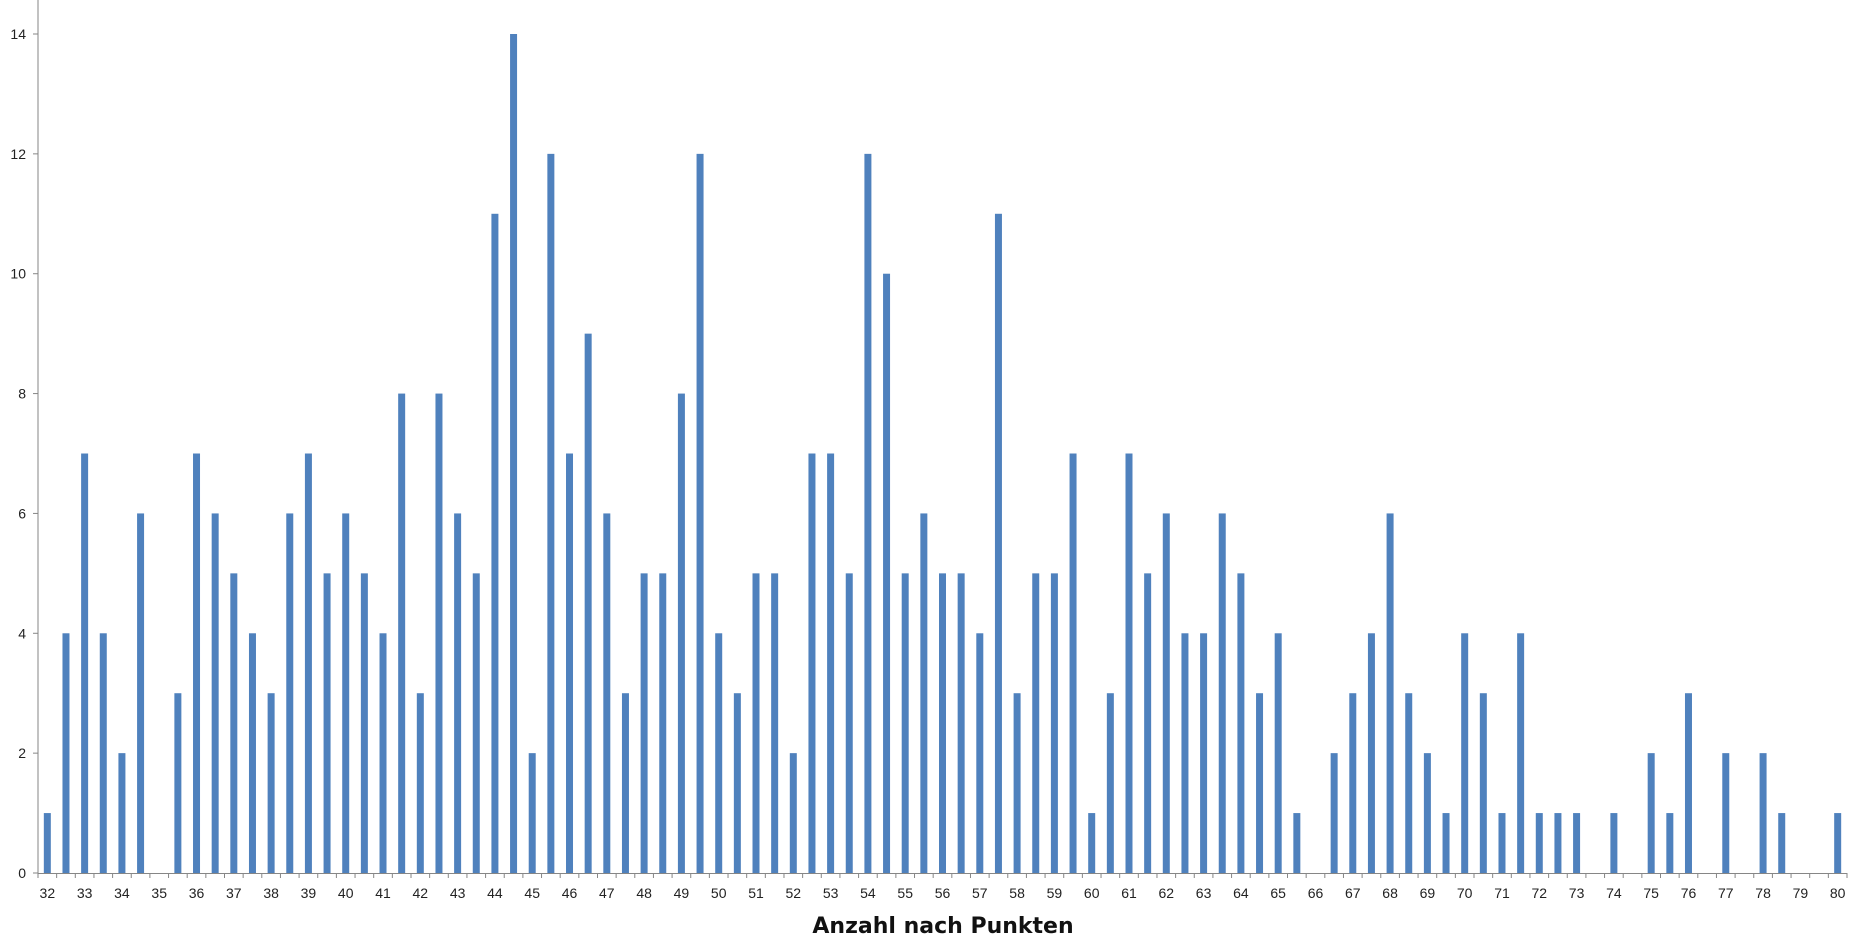  I want to click on x-tick-label: 33, so click(85, 893).